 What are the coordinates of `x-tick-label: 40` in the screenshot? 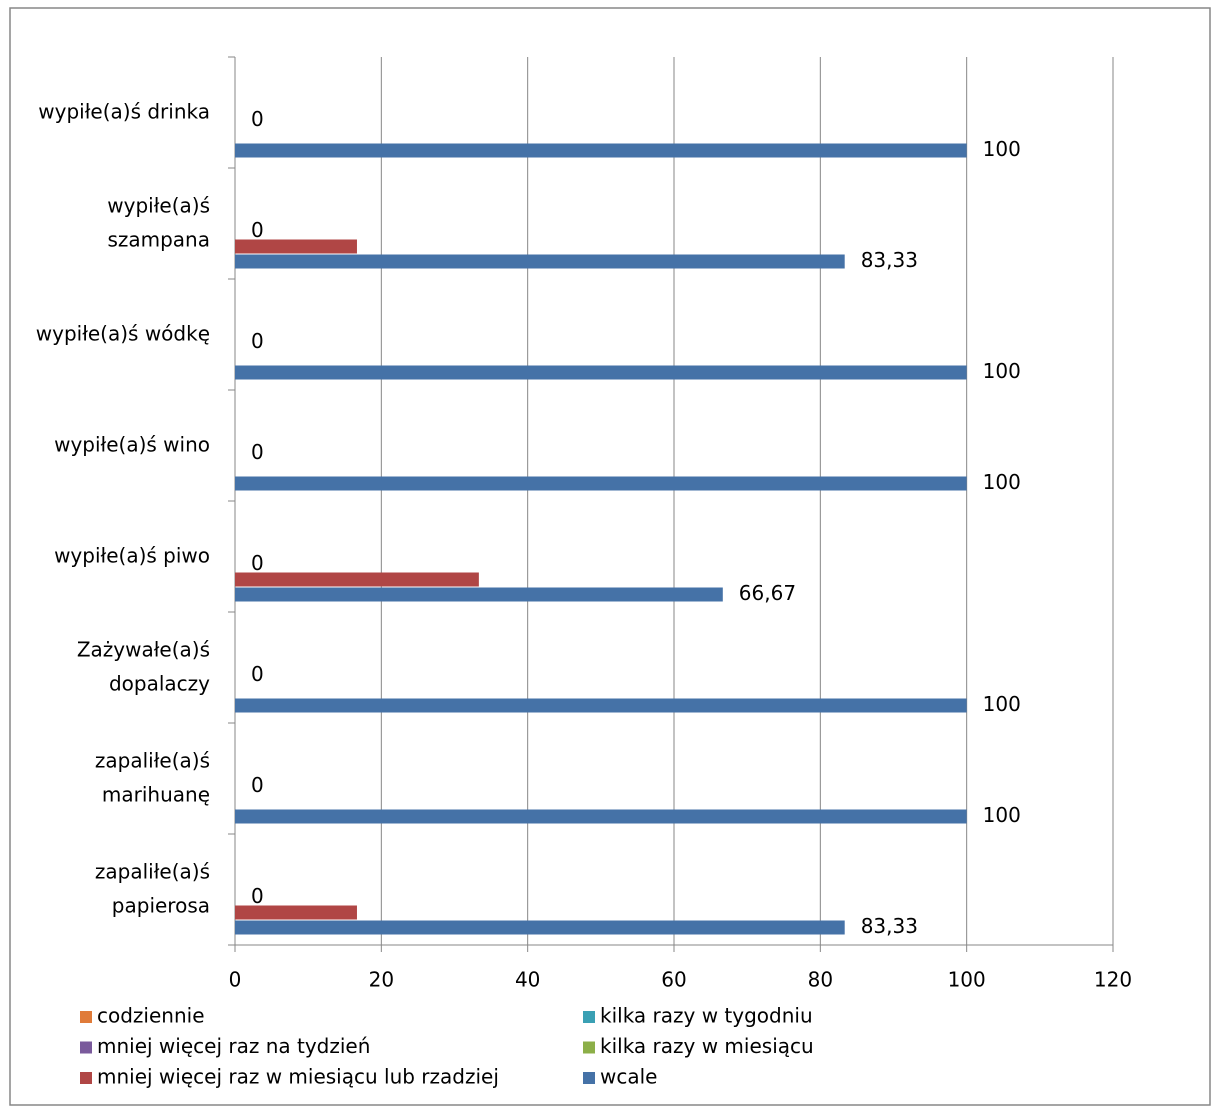 It's located at (527, 980).